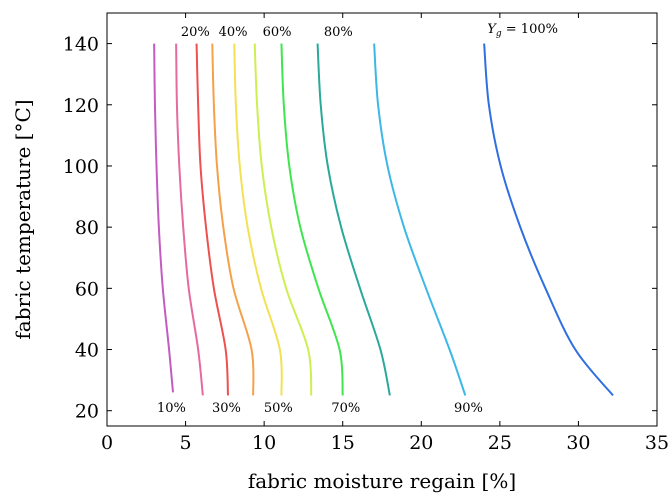 The image size is (670, 496). What do you see at coordinates (107, 443) in the screenshot?
I see `x-tick-label: 0` at bounding box center [107, 443].